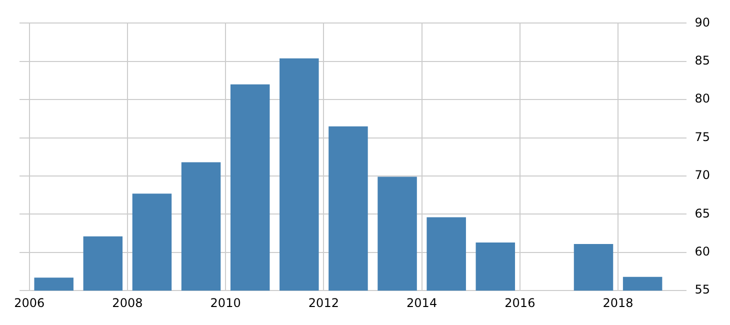  What do you see at coordinates (702, 22) in the screenshot?
I see `y-tick-label: 90` at bounding box center [702, 22].